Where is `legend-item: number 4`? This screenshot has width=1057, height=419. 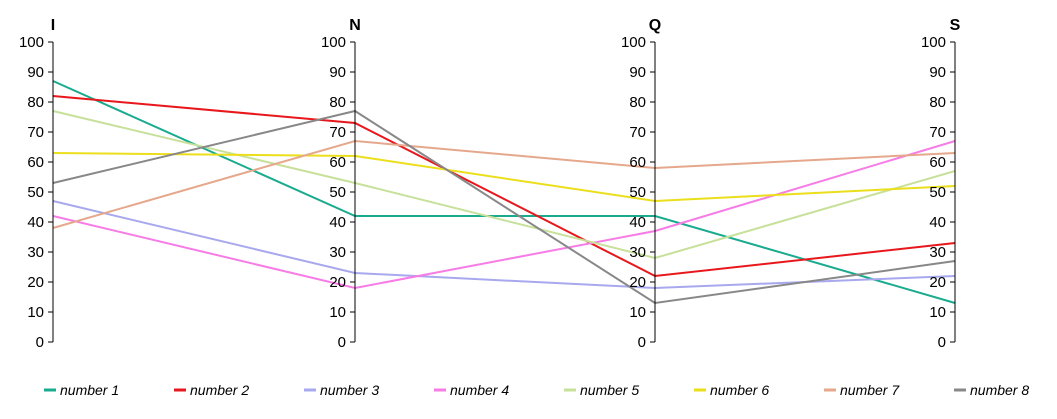 legend-item: number 4 is located at coordinates (471, 390).